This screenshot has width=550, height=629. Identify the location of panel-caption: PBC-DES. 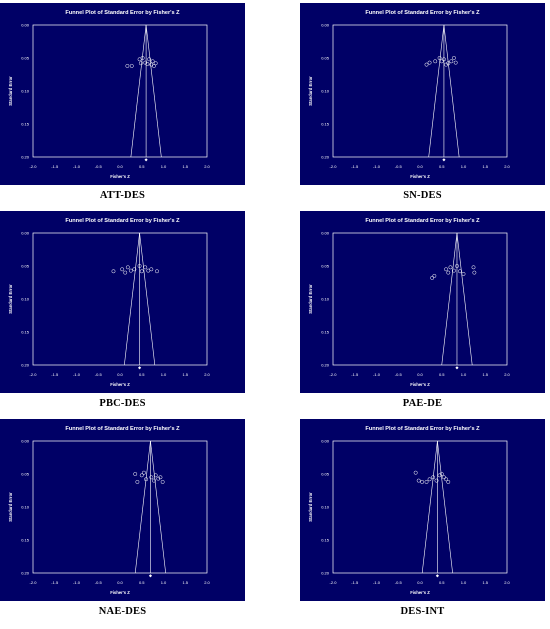
(122, 403).